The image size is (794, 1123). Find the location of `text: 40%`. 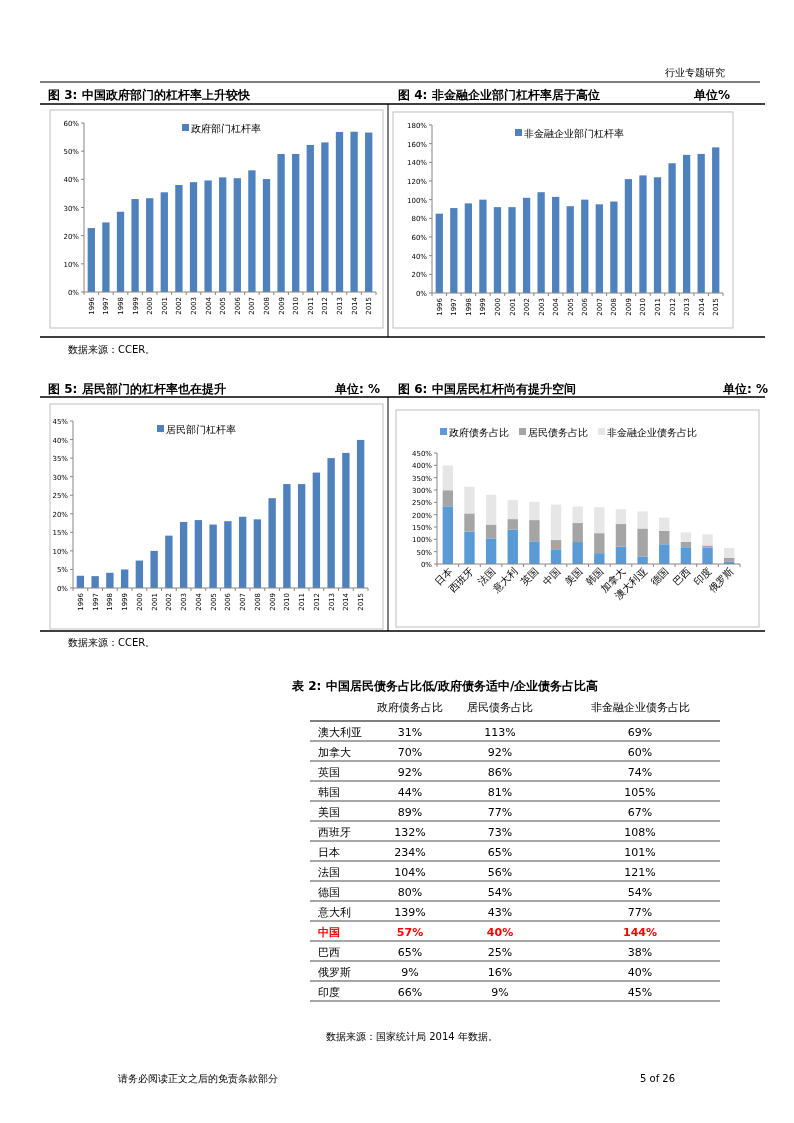

text: 40% is located at coordinates (640, 972).